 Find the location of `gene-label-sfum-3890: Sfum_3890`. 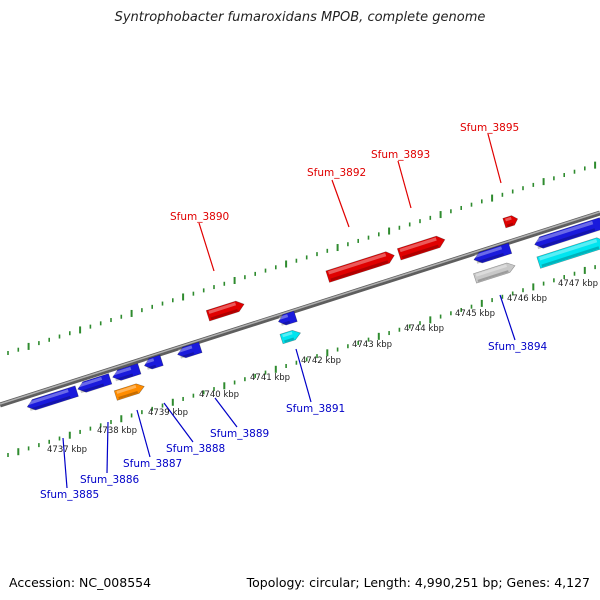

gene-label-sfum-3890: Sfum_3890 is located at coordinates (199, 217).